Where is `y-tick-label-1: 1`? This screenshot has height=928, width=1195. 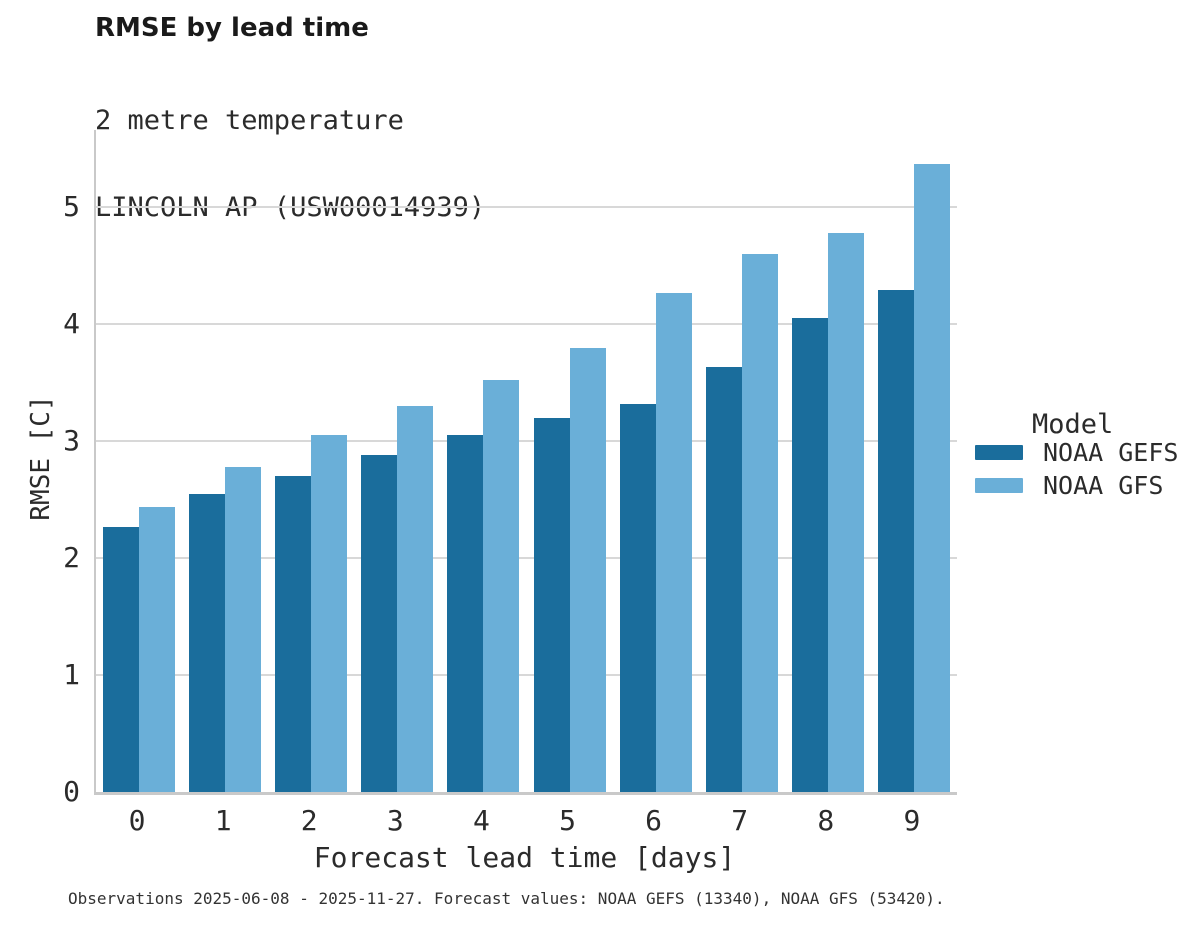
y-tick-label-1: 1 is located at coordinates (71, 675).